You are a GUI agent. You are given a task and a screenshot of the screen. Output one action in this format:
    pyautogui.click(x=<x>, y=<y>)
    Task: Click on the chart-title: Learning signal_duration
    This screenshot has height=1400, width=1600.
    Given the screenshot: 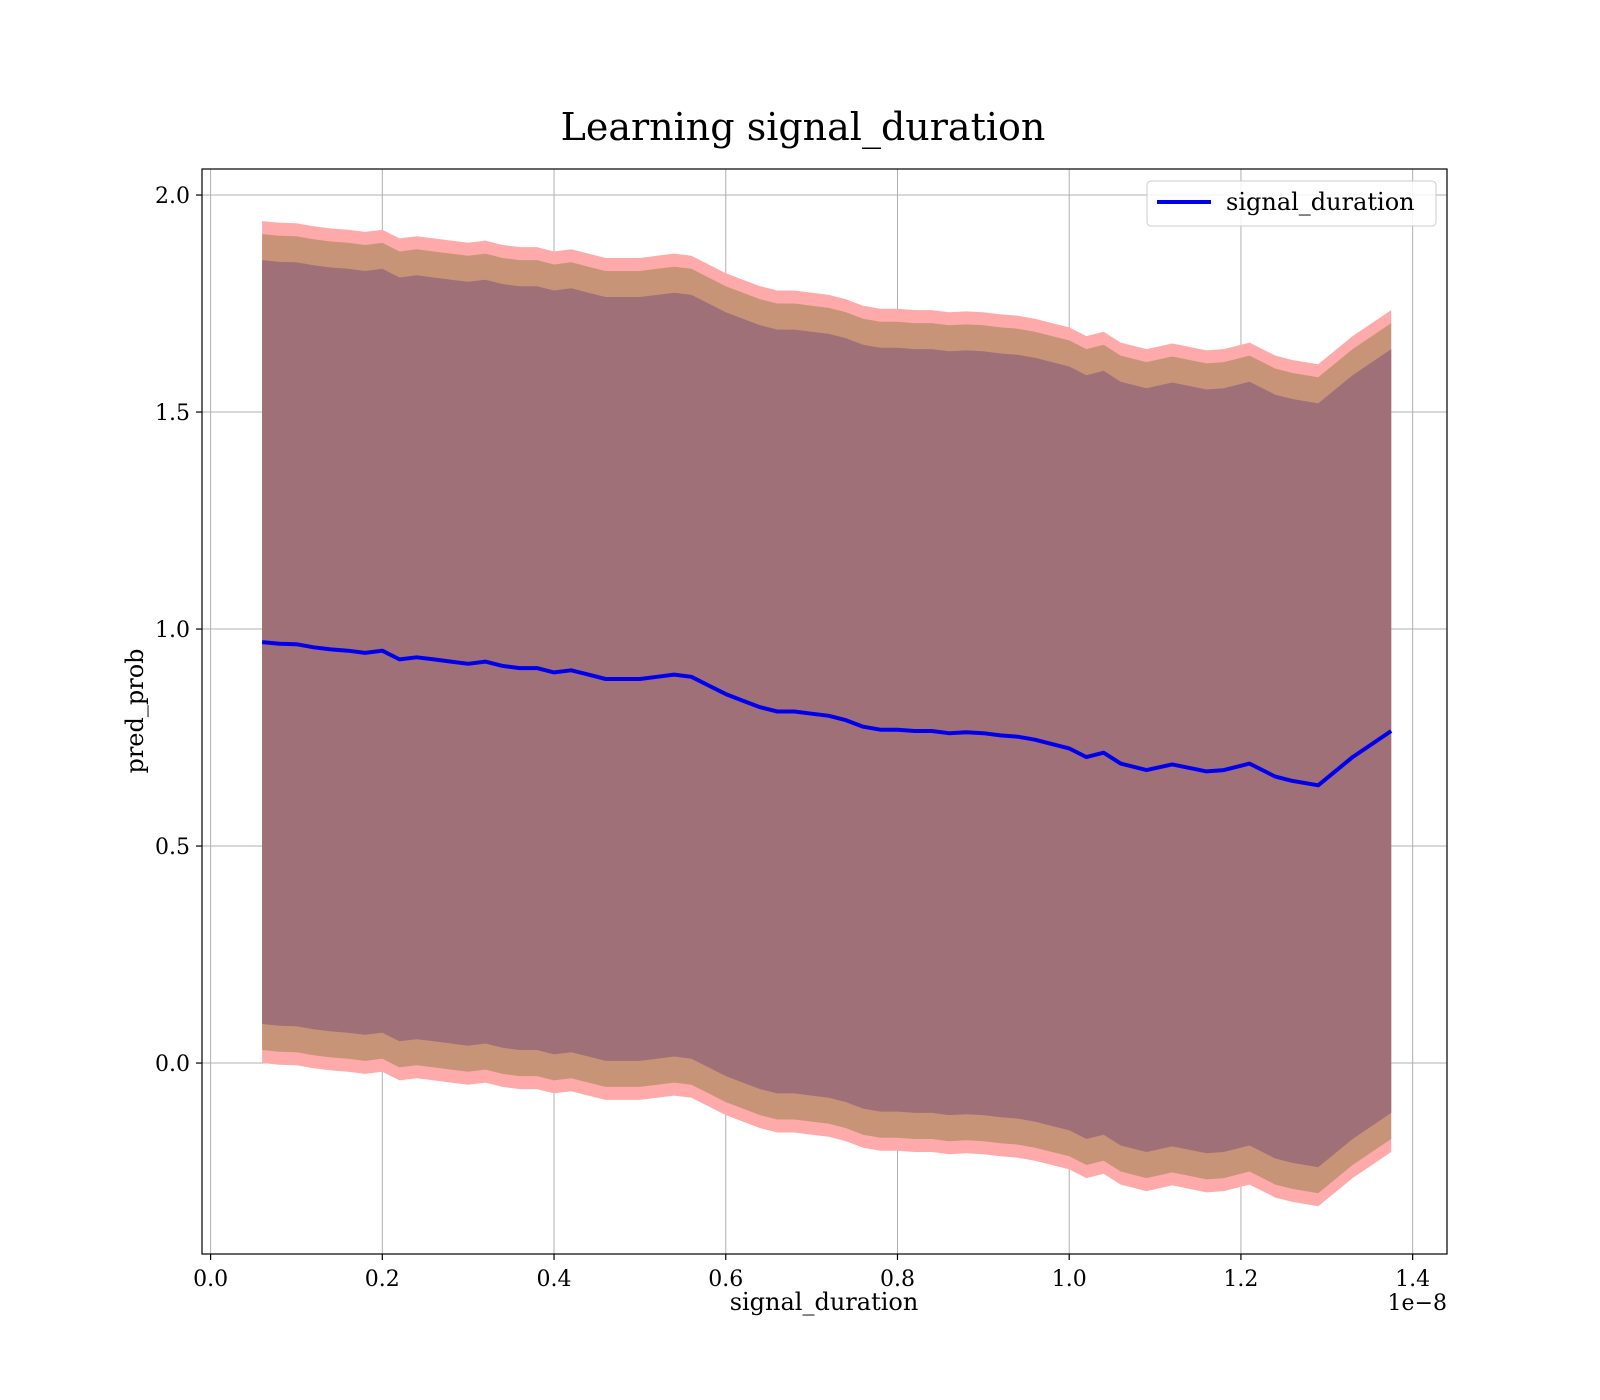 What is the action you would take?
    pyautogui.click(x=803, y=127)
    